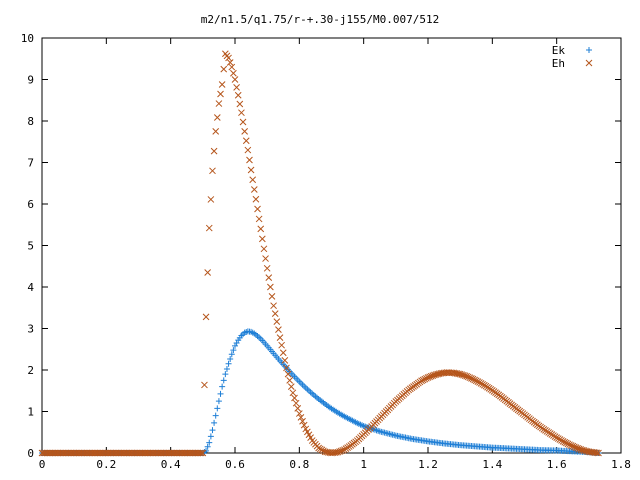 This screenshot has width=640, height=480. What do you see at coordinates (30, 163) in the screenshot?
I see `y-tick-label: 7` at bounding box center [30, 163].